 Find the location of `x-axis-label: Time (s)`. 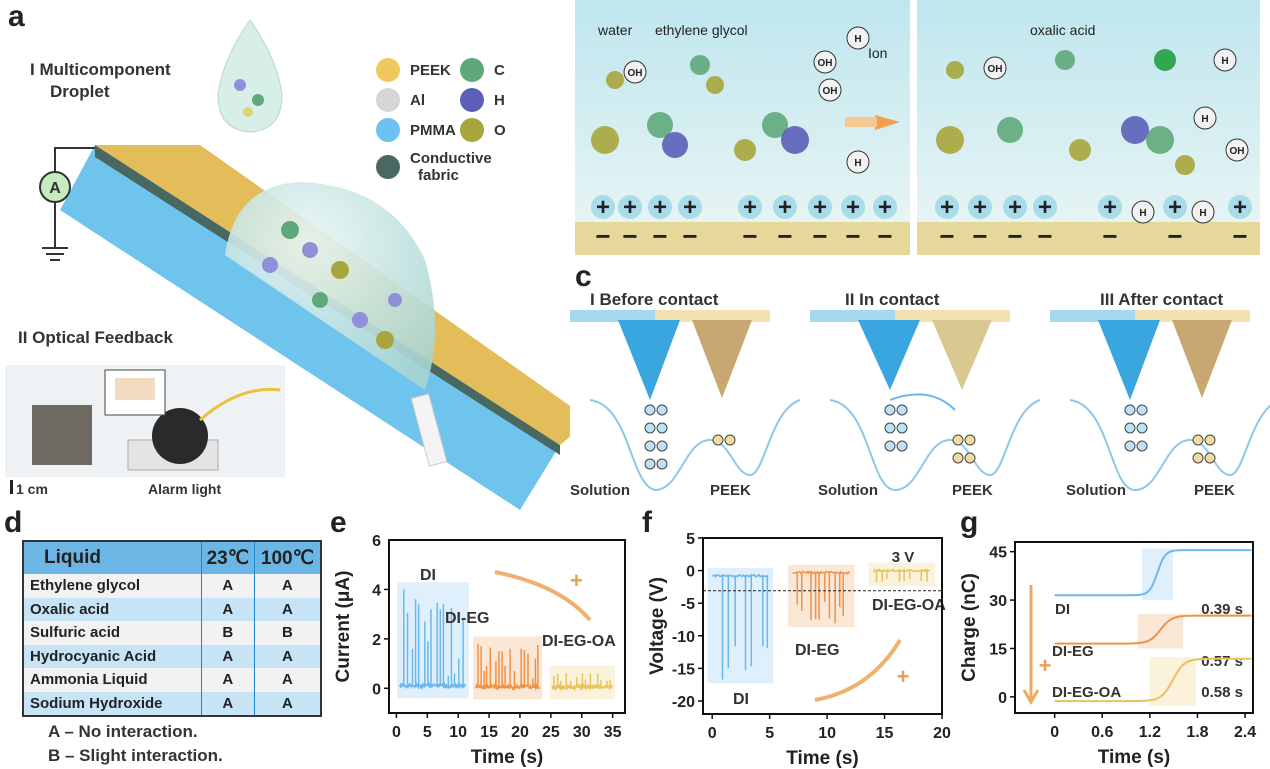

x-axis-label: Time (s) is located at coordinates (1134, 757).